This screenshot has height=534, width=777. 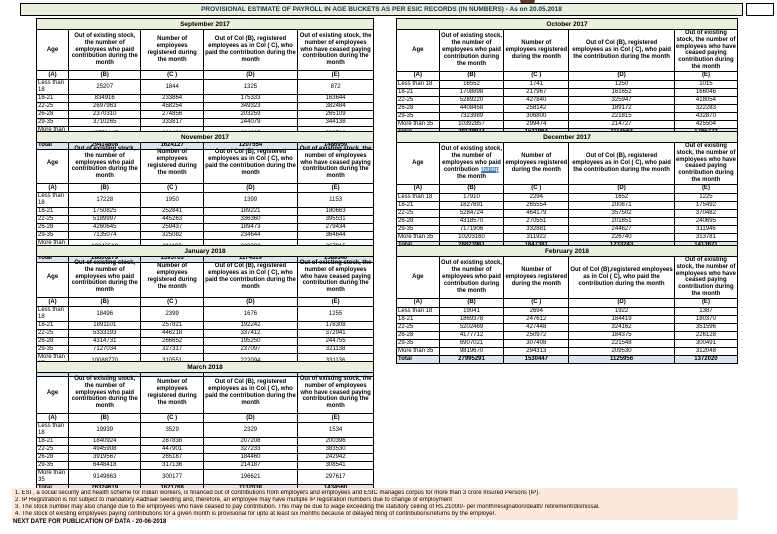 What do you see at coordinates (335, 341) in the screenshot?
I see `value-cell: 244755` at bounding box center [335, 341].